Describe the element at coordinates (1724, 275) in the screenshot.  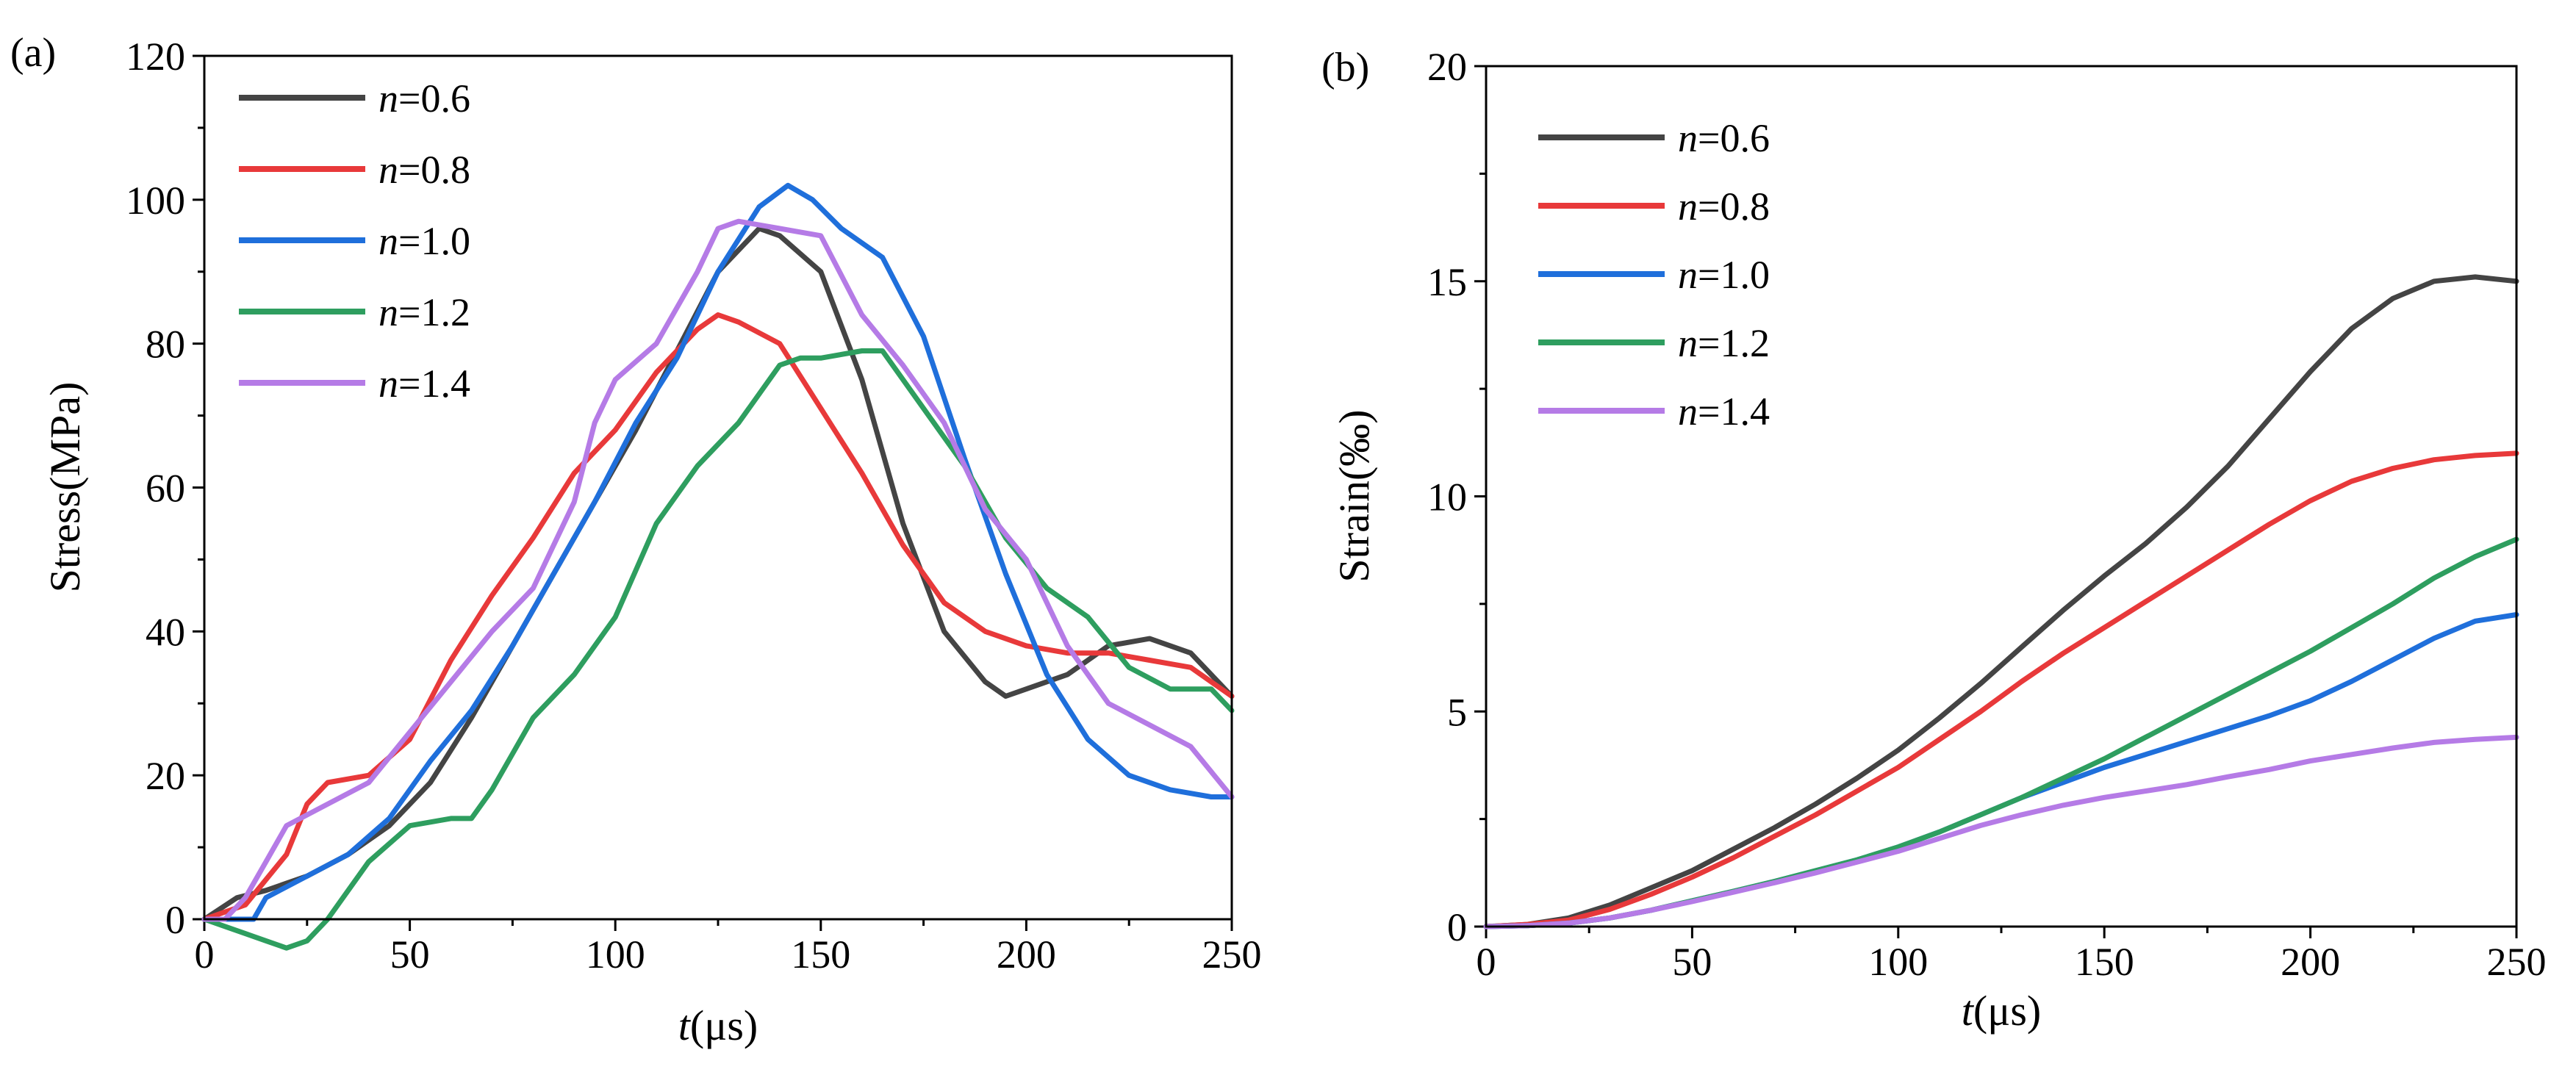
I see `strain-legend-label: n=1.0` at that location.